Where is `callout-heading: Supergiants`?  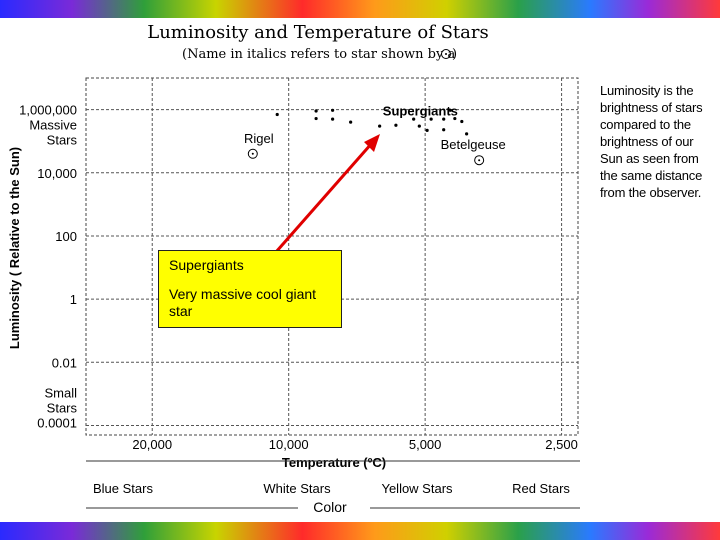 callout-heading: Supergiants is located at coordinates (206, 265).